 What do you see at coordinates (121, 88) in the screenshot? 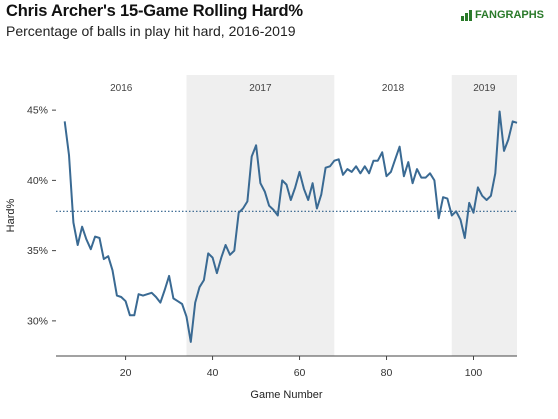
I see `season-label-2016: 2016` at bounding box center [121, 88].